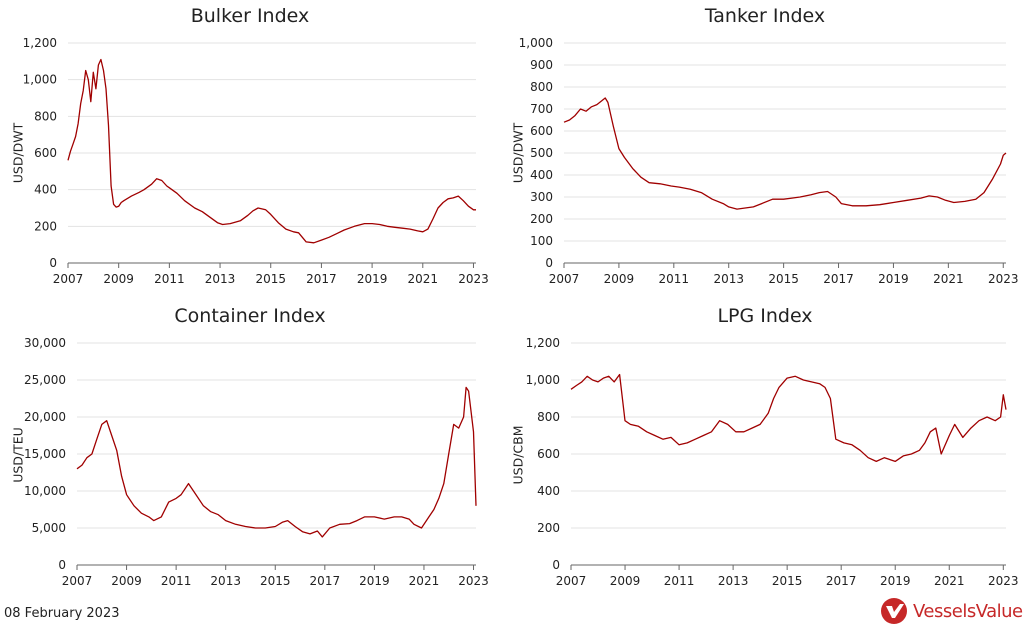 Image resolution: width=1034 pixels, height=630 pixels. What do you see at coordinates (838, 279) in the screenshot?
I see `tanker-index-xtick-label: 2017` at bounding box center [838, 279].